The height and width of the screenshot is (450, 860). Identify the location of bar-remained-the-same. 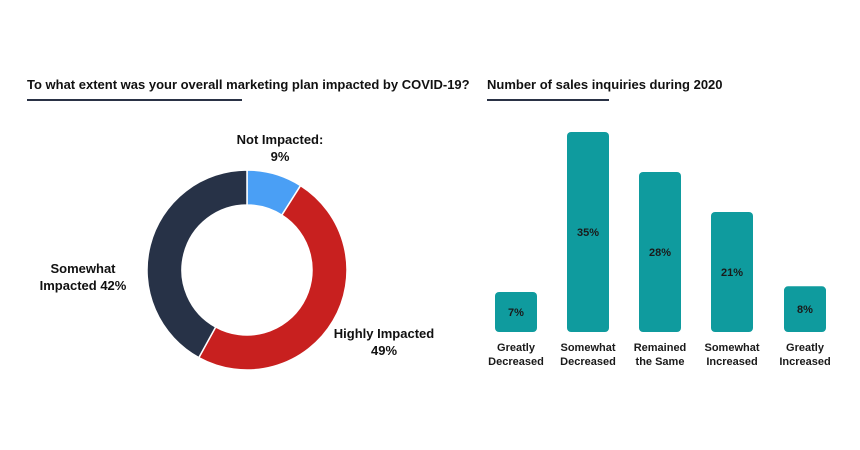
(660, 252).